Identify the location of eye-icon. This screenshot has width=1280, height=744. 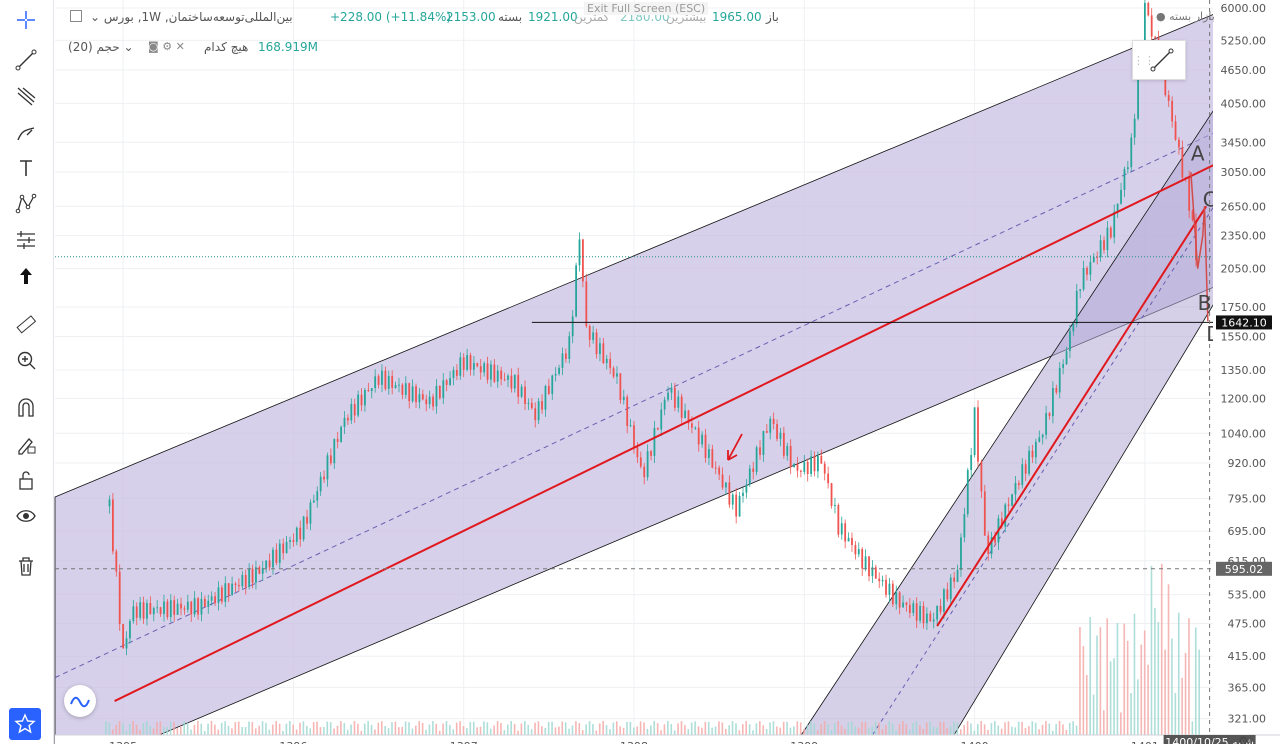
(26, 516).